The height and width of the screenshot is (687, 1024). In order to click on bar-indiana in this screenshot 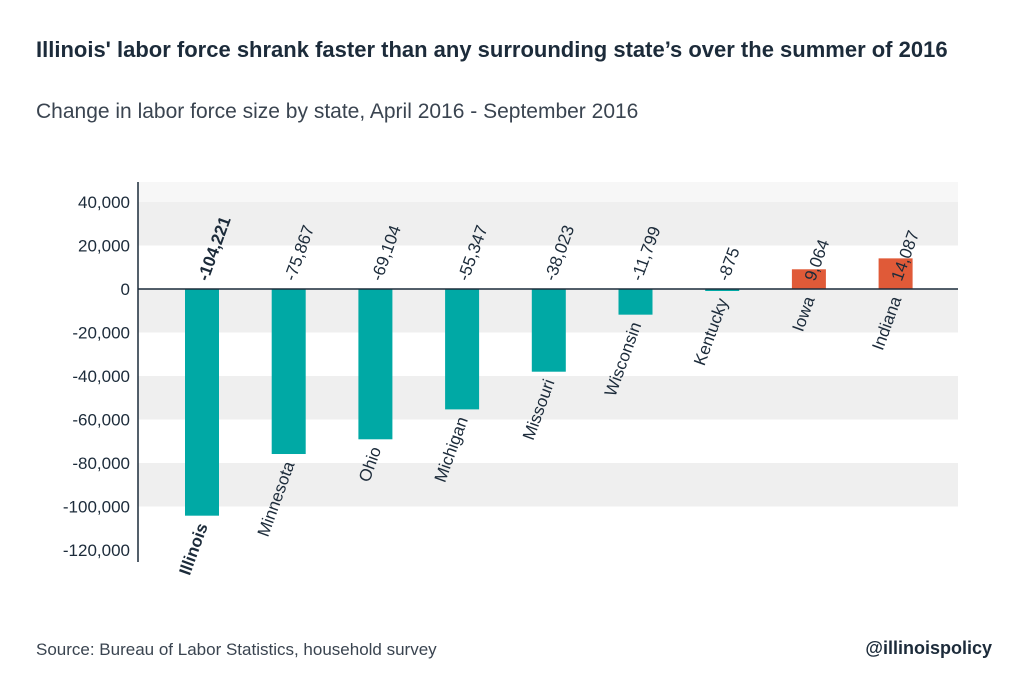, I will do `click(895, 273)`.